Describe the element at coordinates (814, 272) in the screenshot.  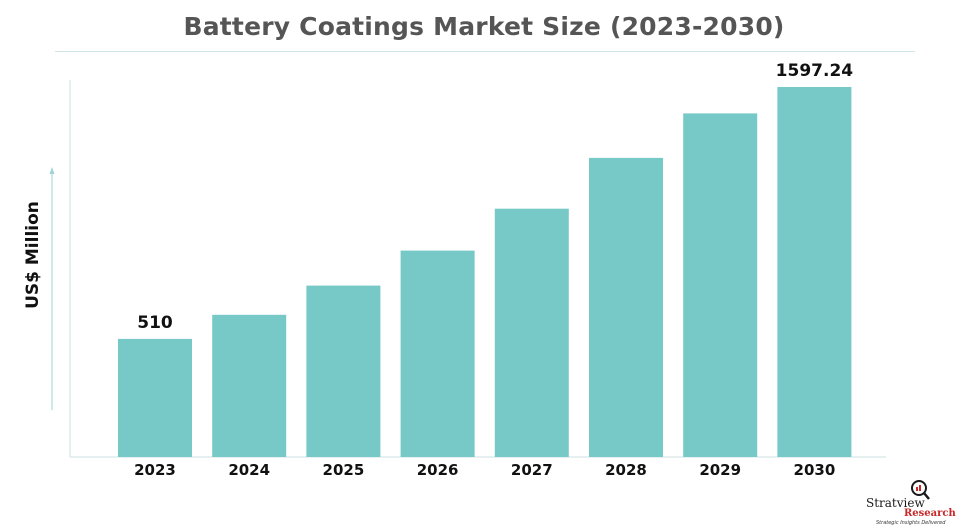
I see `bar-2030` at that location.